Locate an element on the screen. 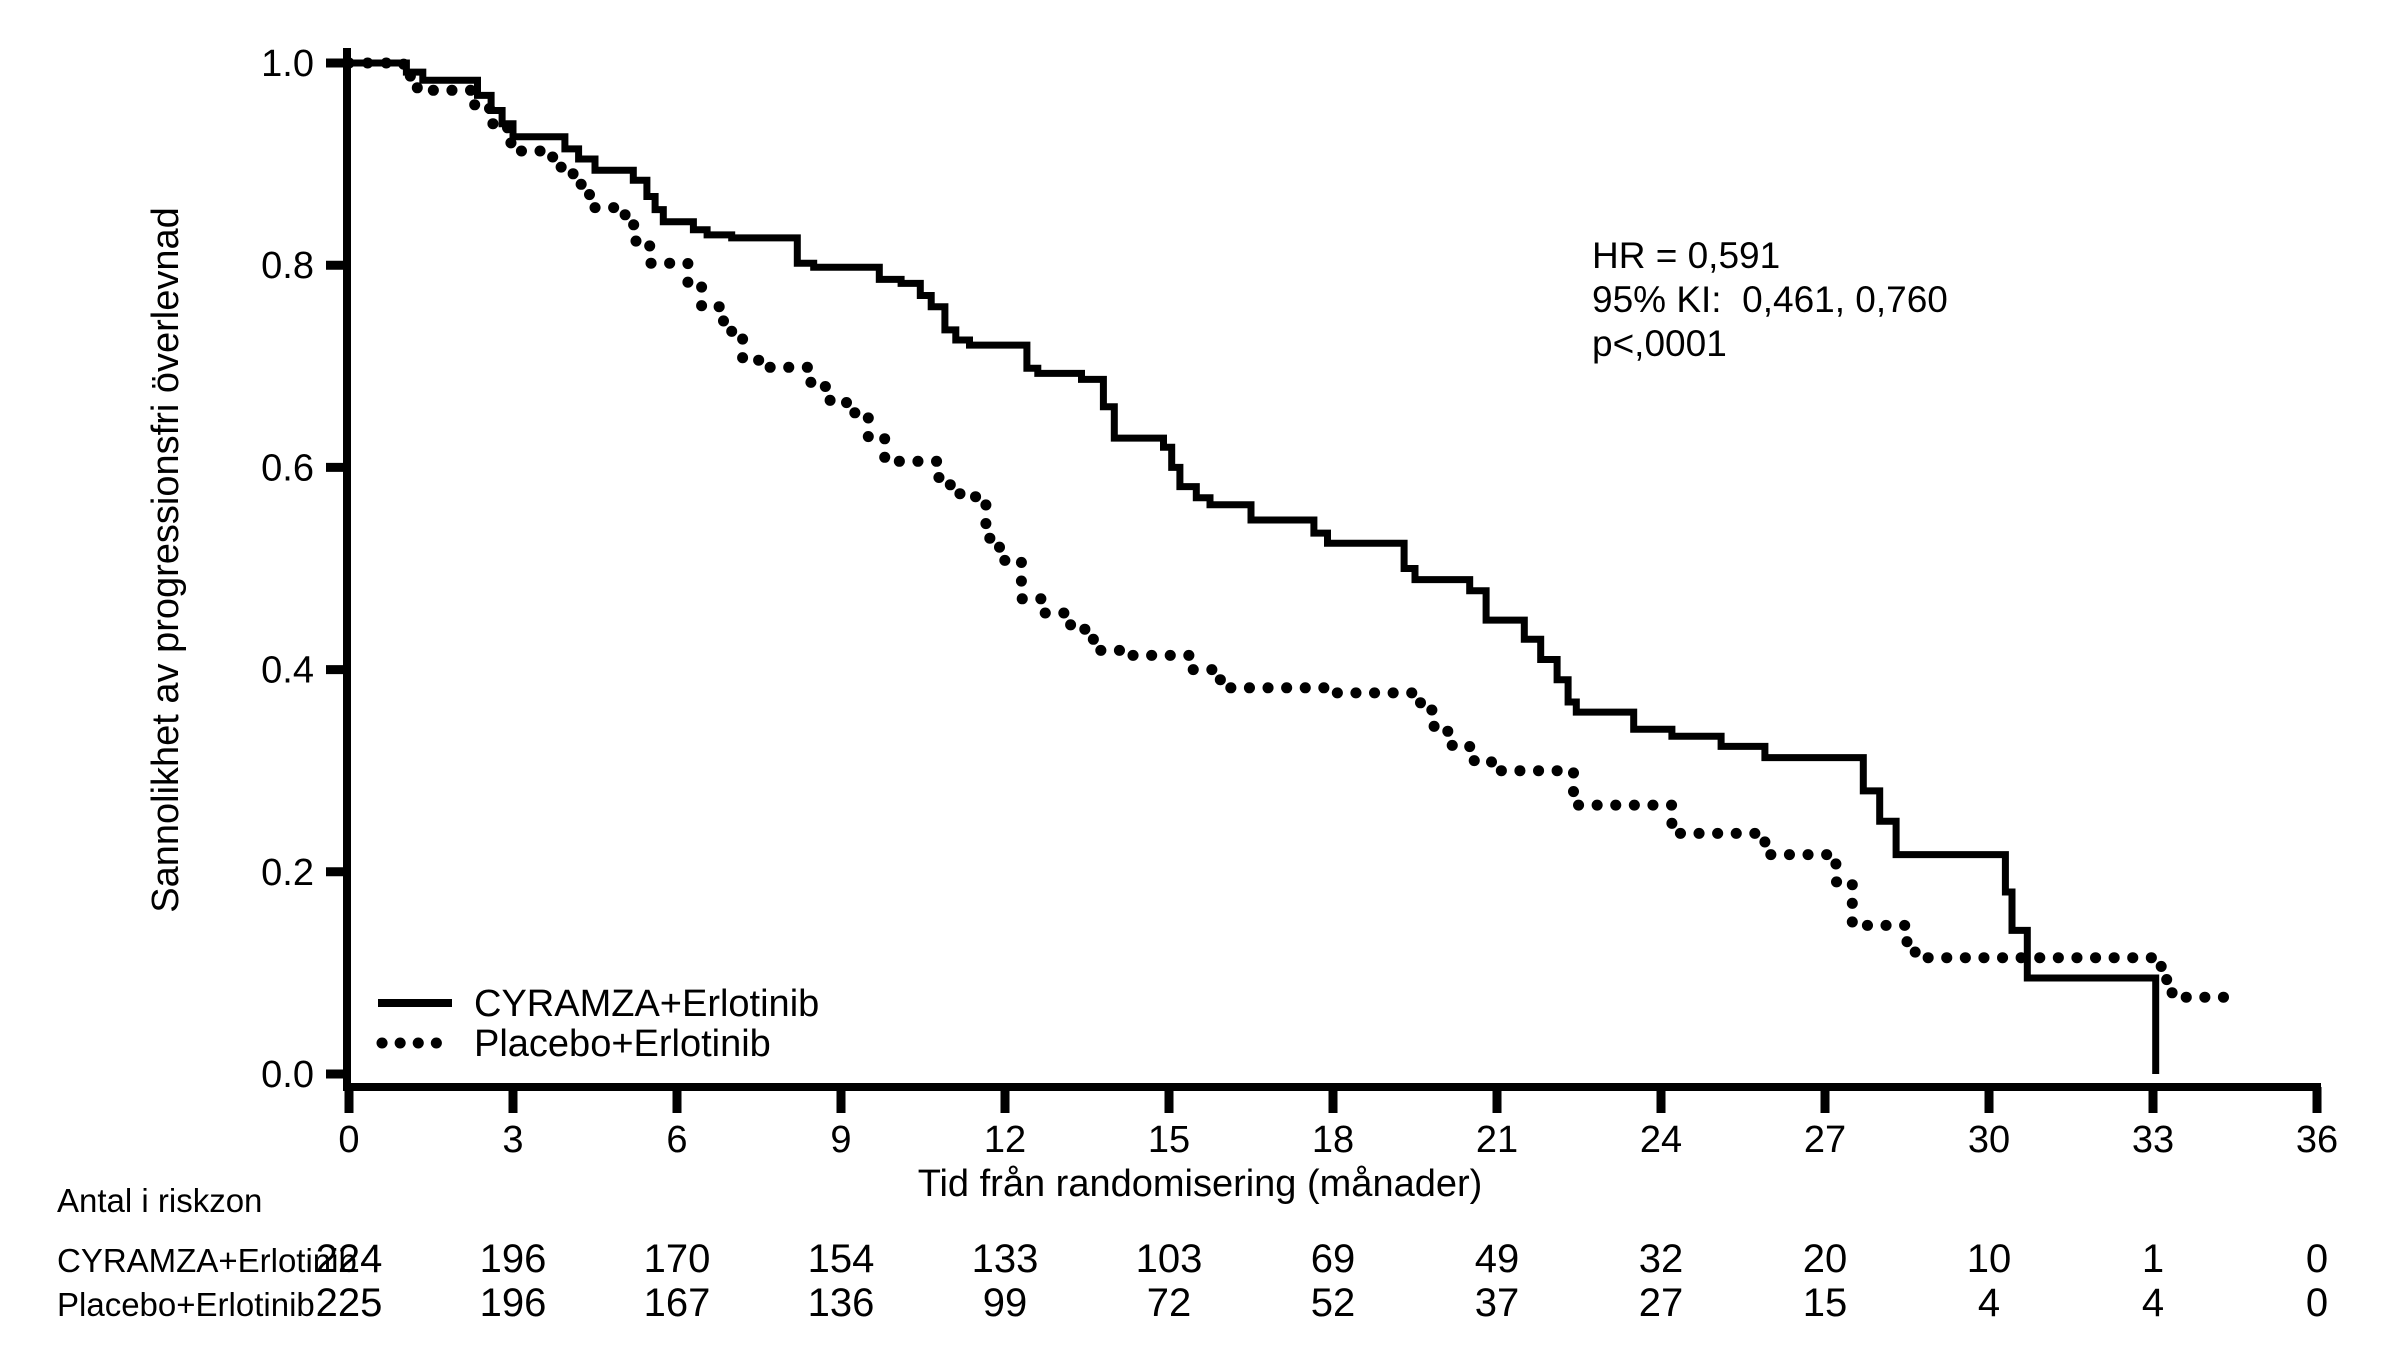  y-tick-label: 0.6 is located at coordinates (287, 468).